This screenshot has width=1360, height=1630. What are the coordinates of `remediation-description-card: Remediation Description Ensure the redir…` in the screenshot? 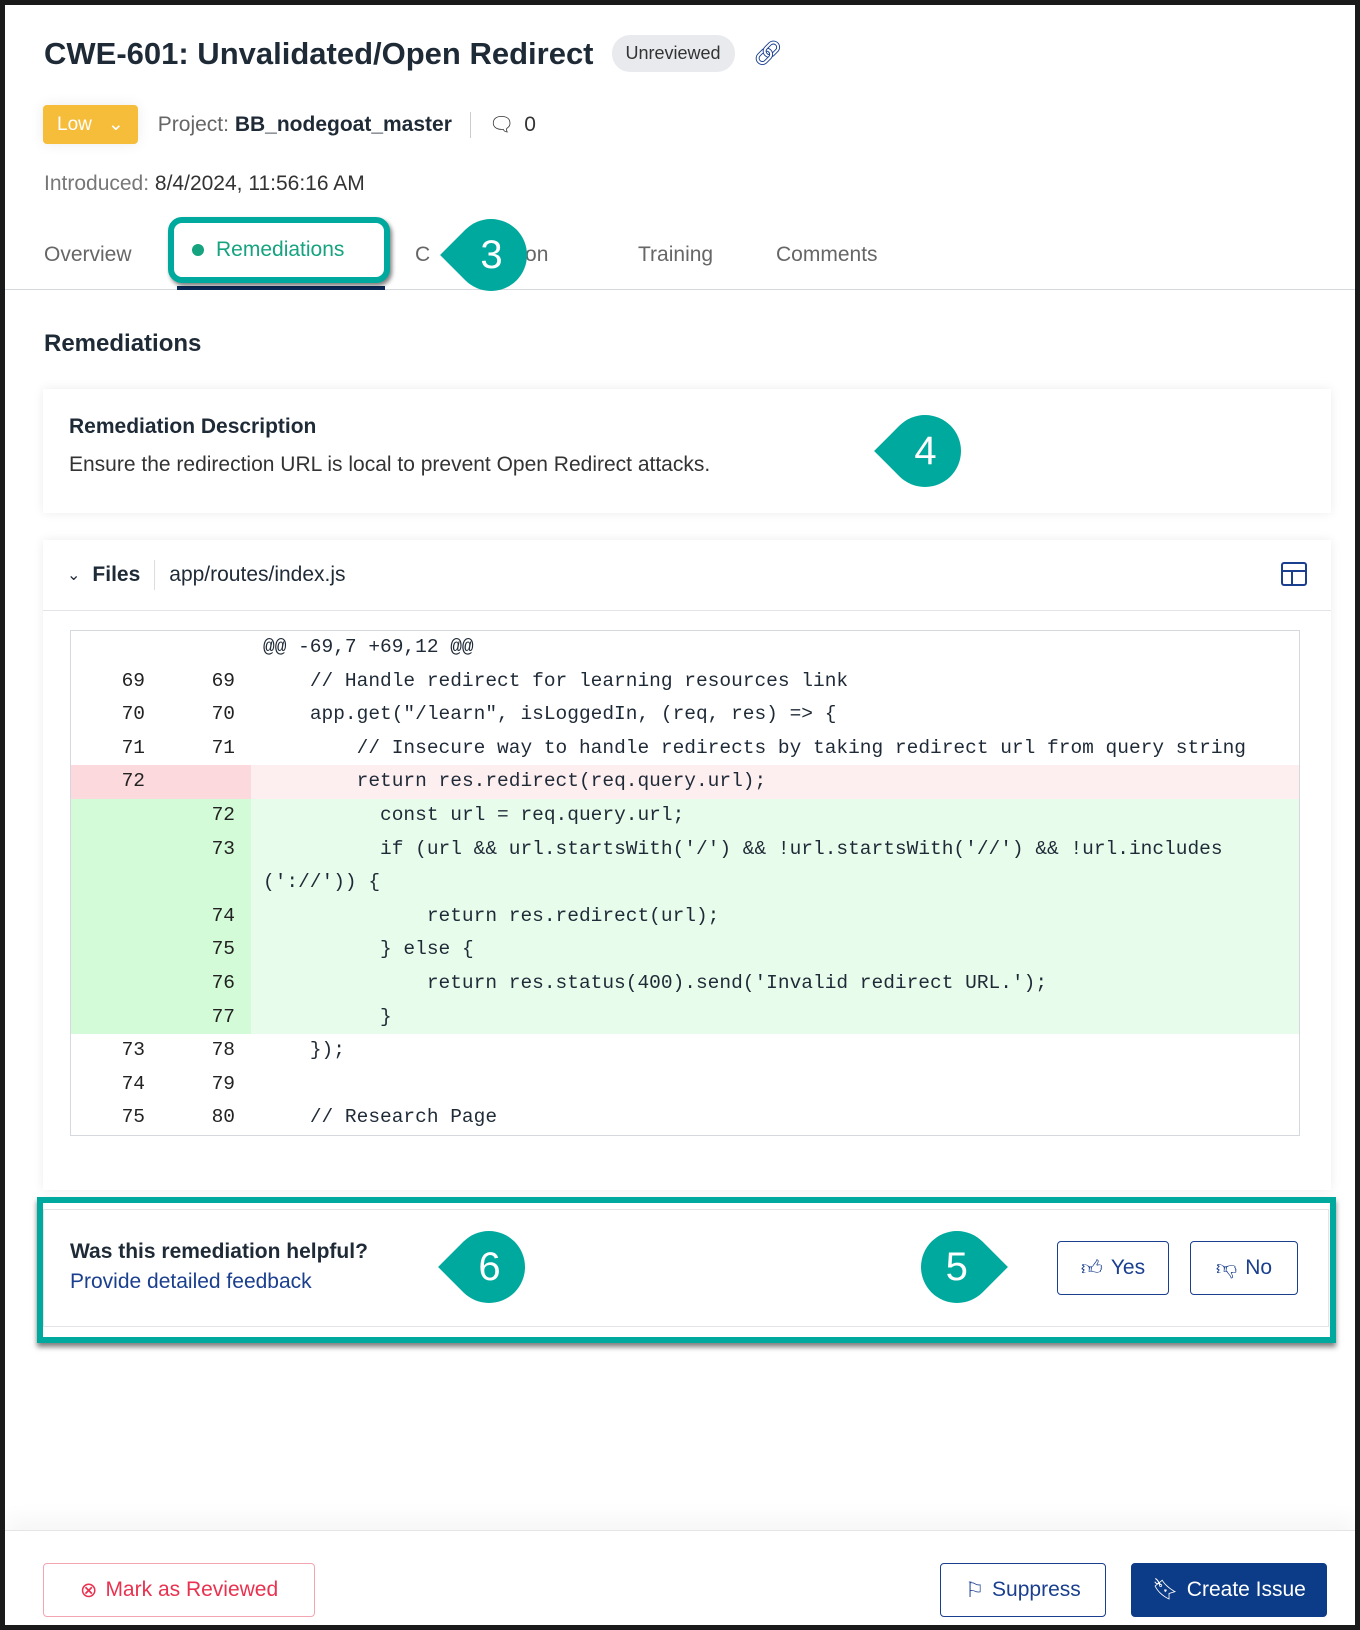 It's located at (687, 451).